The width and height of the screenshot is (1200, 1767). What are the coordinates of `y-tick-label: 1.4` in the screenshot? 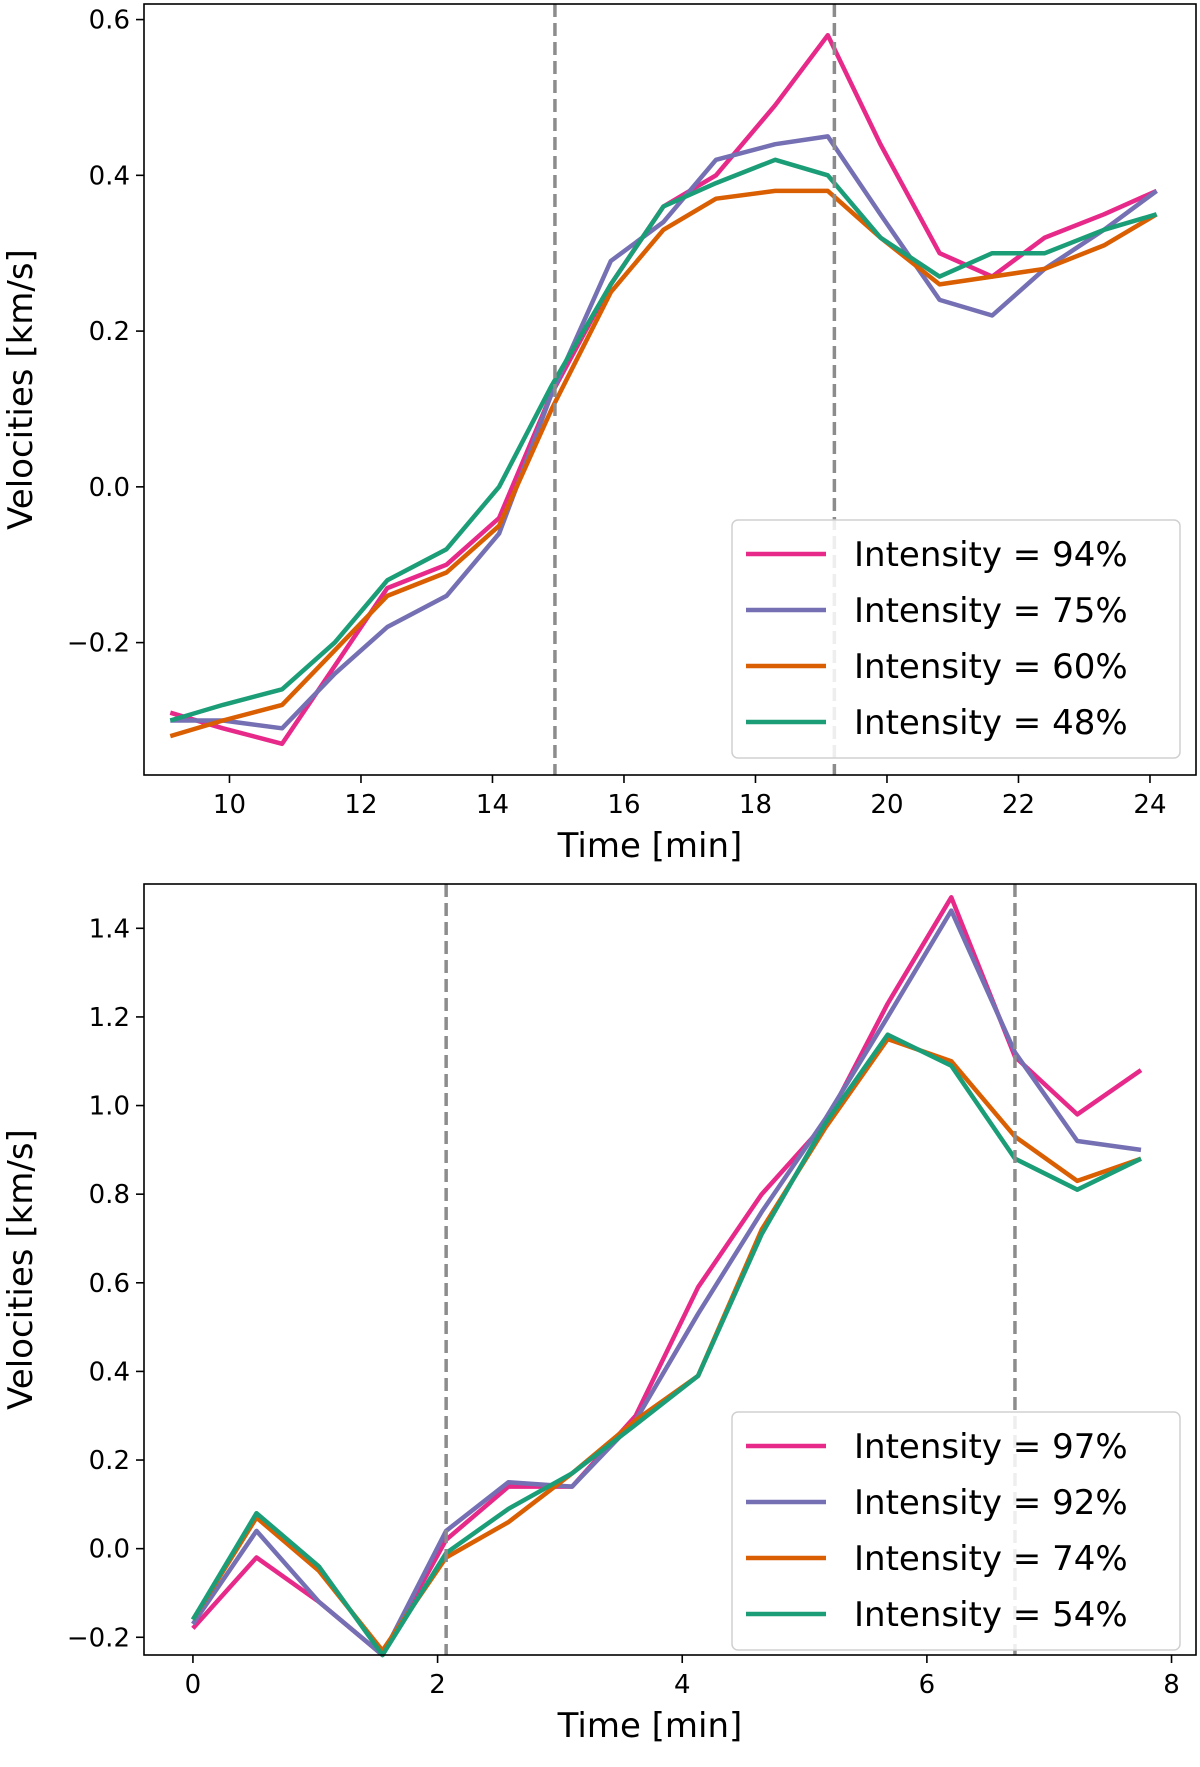 It's located at (109, 929).